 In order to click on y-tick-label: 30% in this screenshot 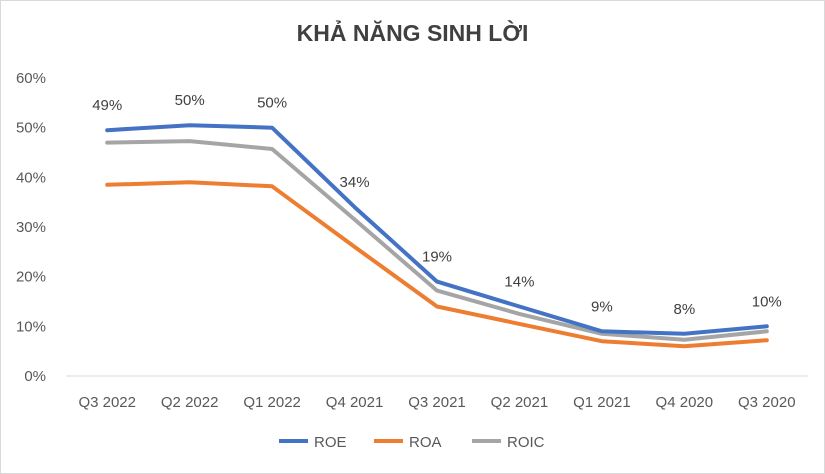, I will do `click(31, 227)`.